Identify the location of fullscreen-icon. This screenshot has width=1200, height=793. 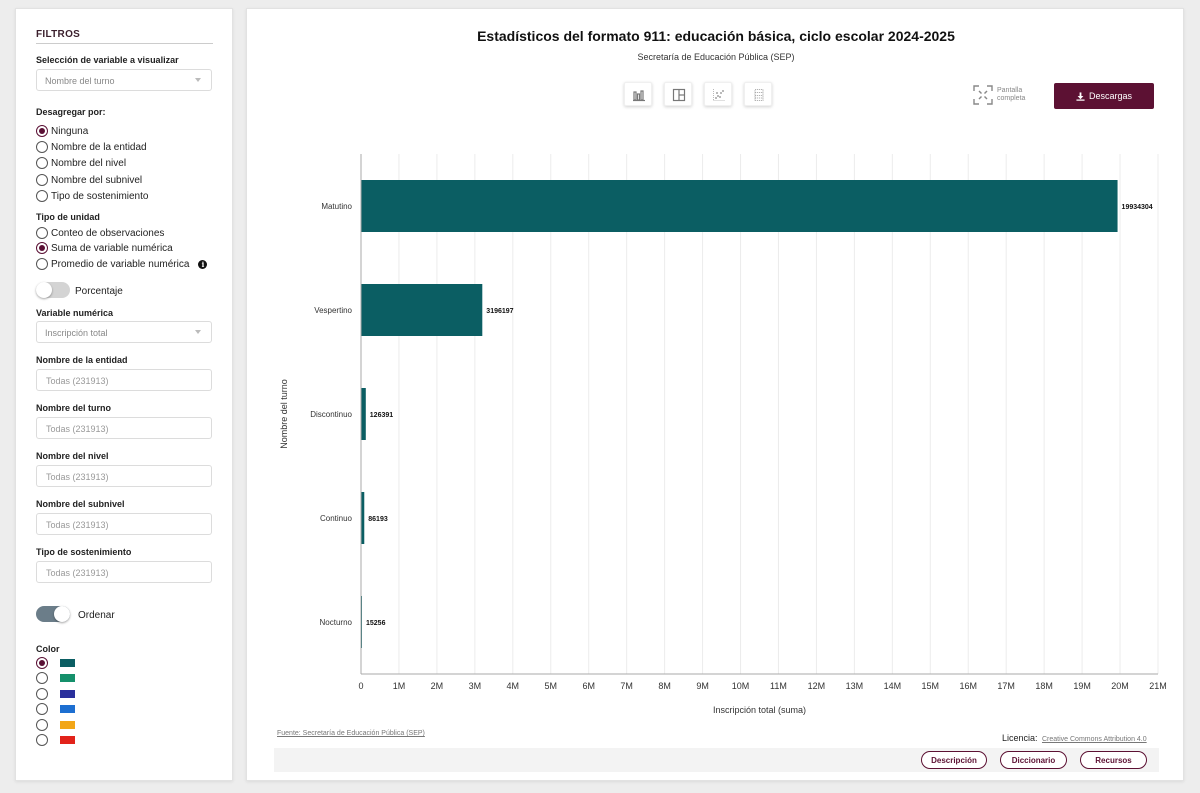
(983, 95).